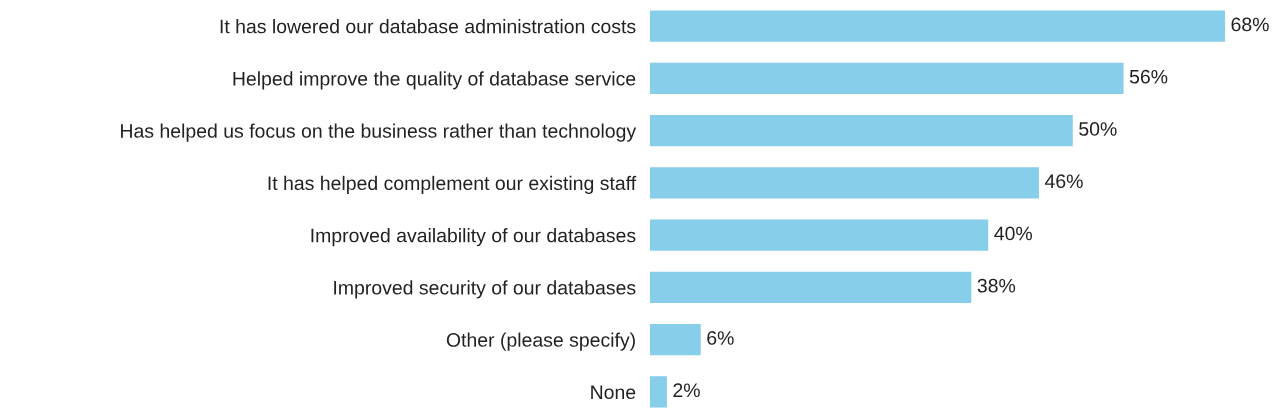 The width and height of the screenshot is (1285, 418). I want to click on data-label: 68%, so click(1250, 24).